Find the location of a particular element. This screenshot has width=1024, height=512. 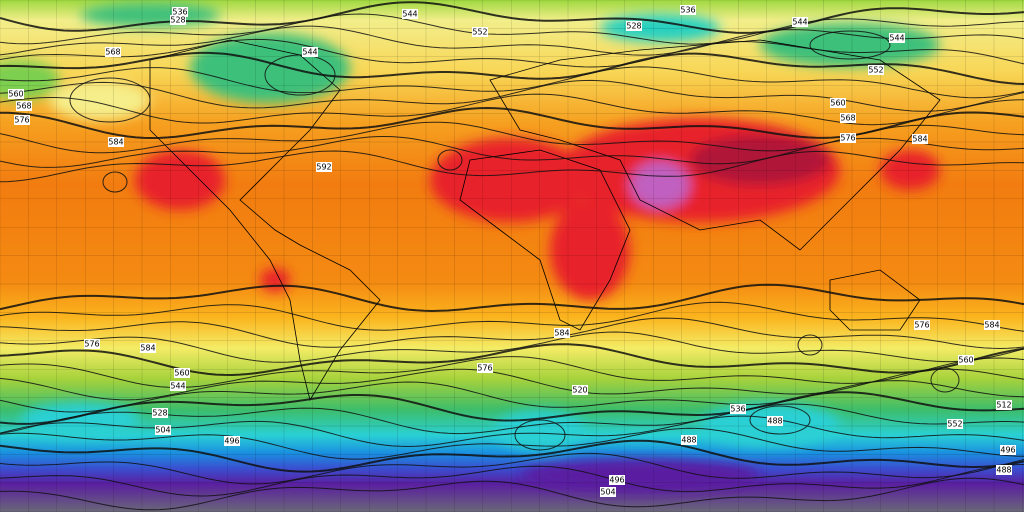

contour-label: 504 is located at coordinates (162, 430).